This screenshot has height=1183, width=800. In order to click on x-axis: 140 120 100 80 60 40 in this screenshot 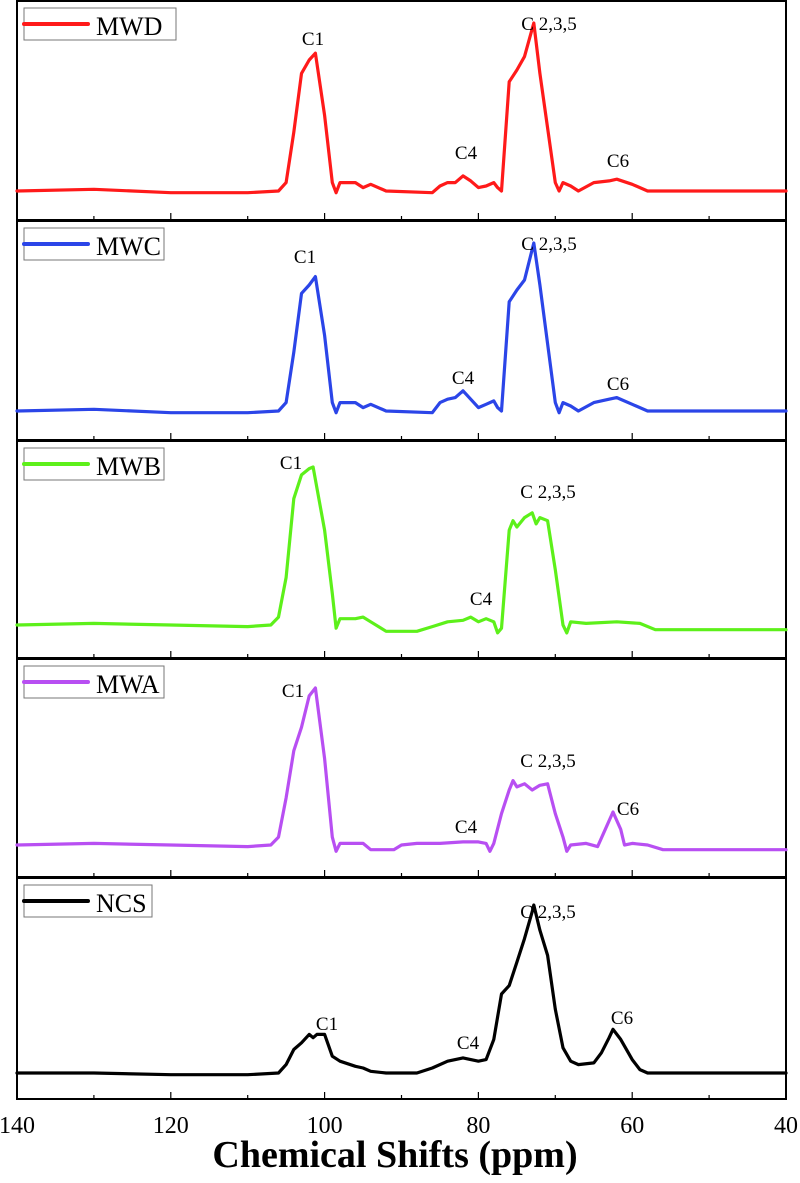, I will do `click(399, 1126)`.